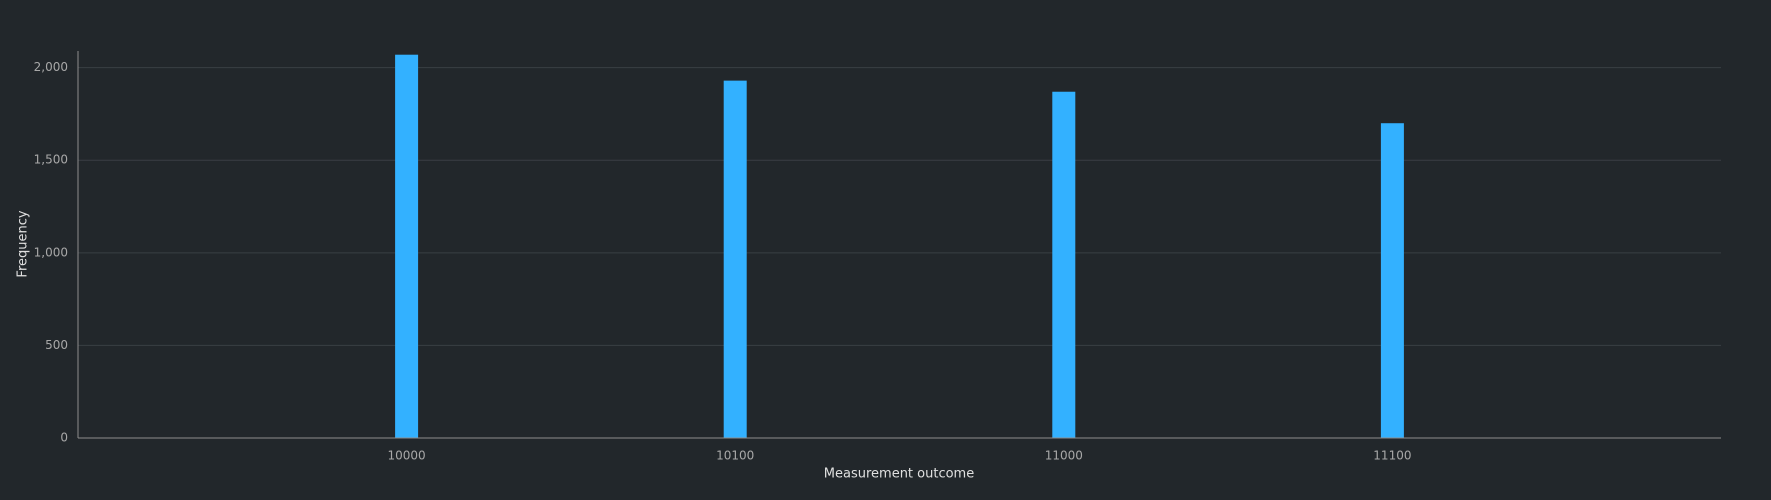 This screenshot has height=500, width=1771. Describe the element at coordinates (1392, 456) in the screenshot. I see `x-tick-label: 11100` at that location.